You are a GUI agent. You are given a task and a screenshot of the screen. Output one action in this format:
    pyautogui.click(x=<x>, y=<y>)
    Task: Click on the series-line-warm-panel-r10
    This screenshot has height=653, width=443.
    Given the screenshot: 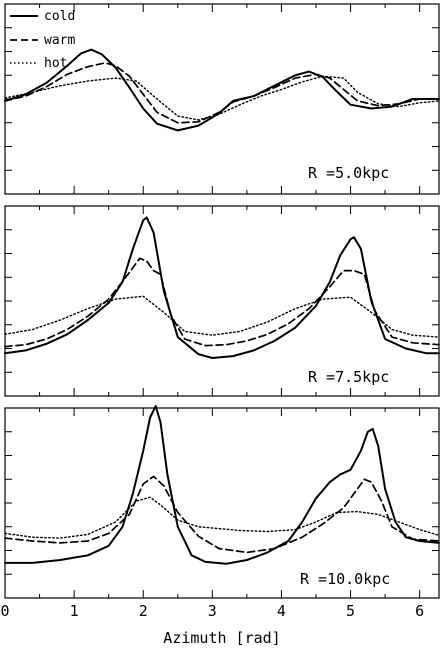 What is the action you would take?
    pyautogui.click(x=222, y=514)
    